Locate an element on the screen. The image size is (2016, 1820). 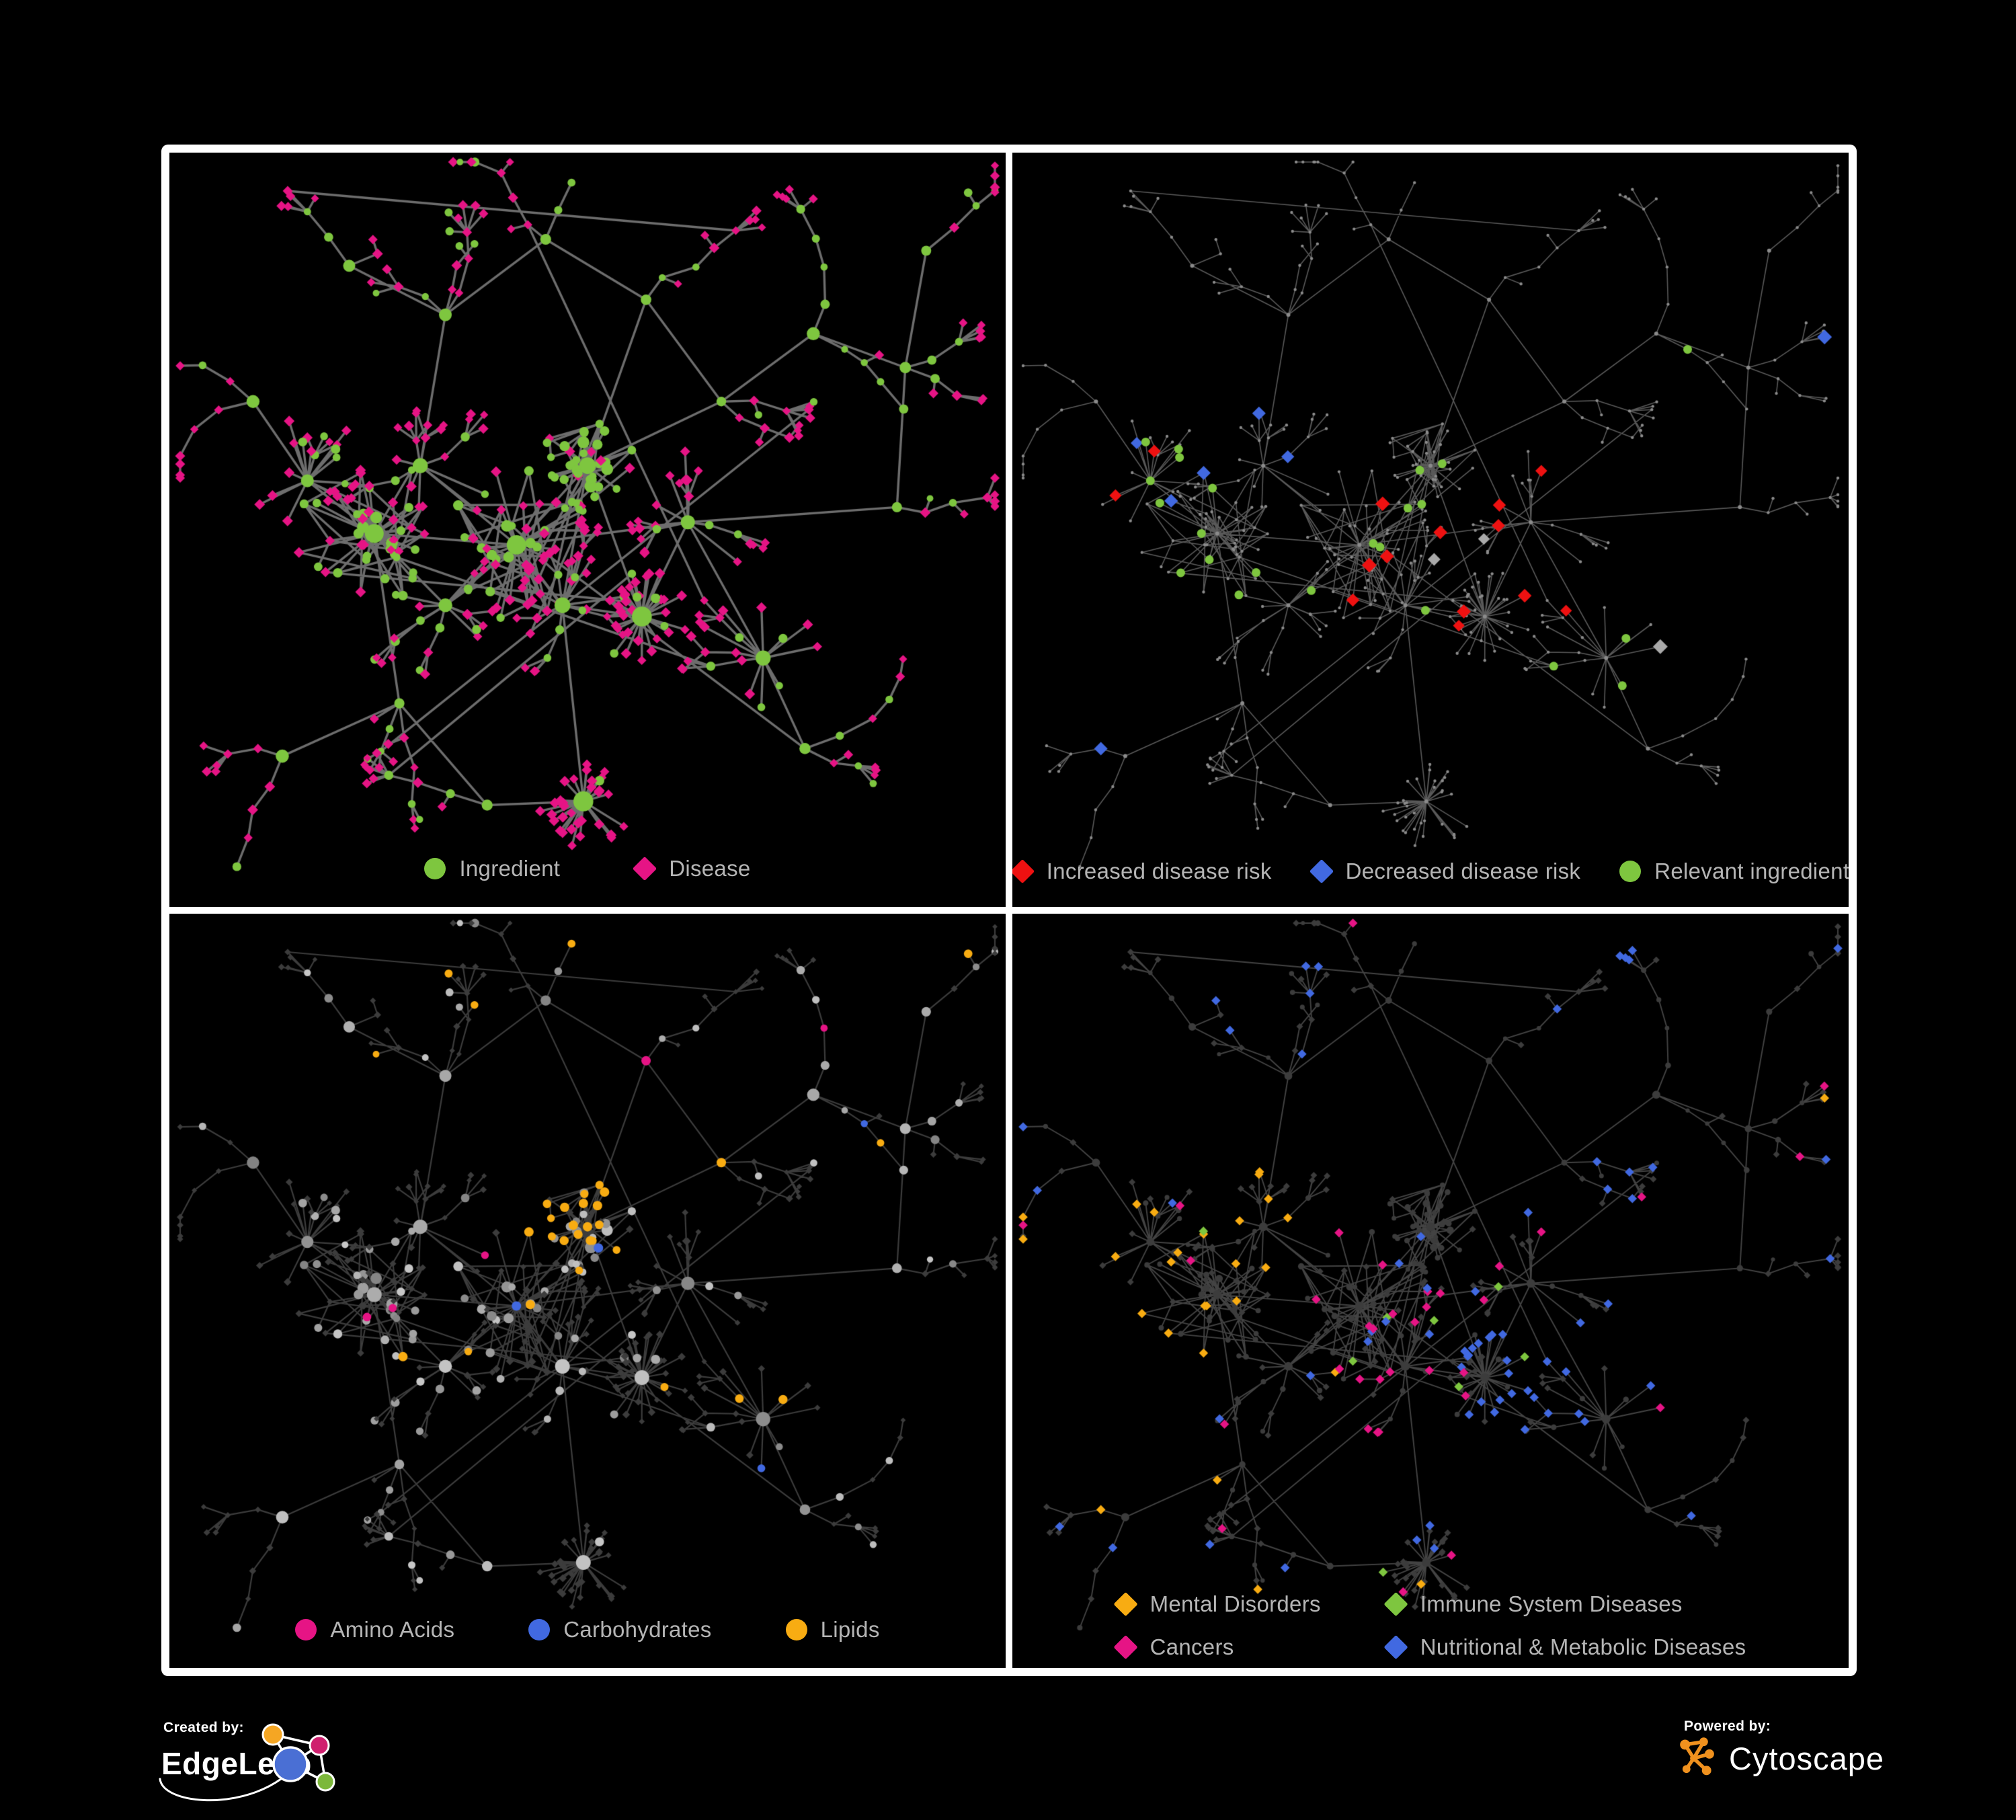
edgeleap-logo-icon is located at coordinates (247, 1762).